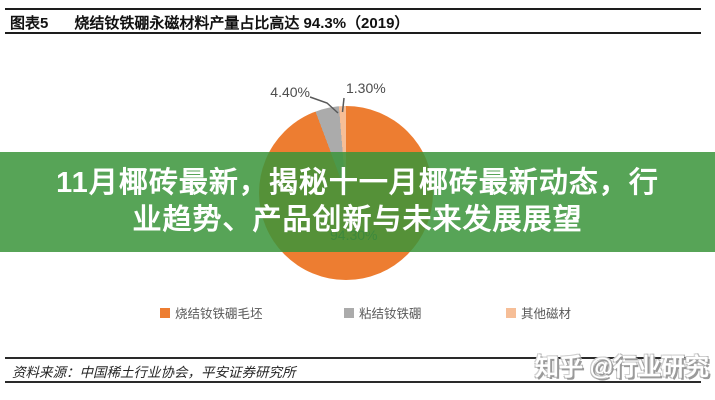 The image size is (715, 400). What do you see at coordinates (353, 33) in the screenshot?
I see `header-bottom-rule` at bounding box center [353, 33].